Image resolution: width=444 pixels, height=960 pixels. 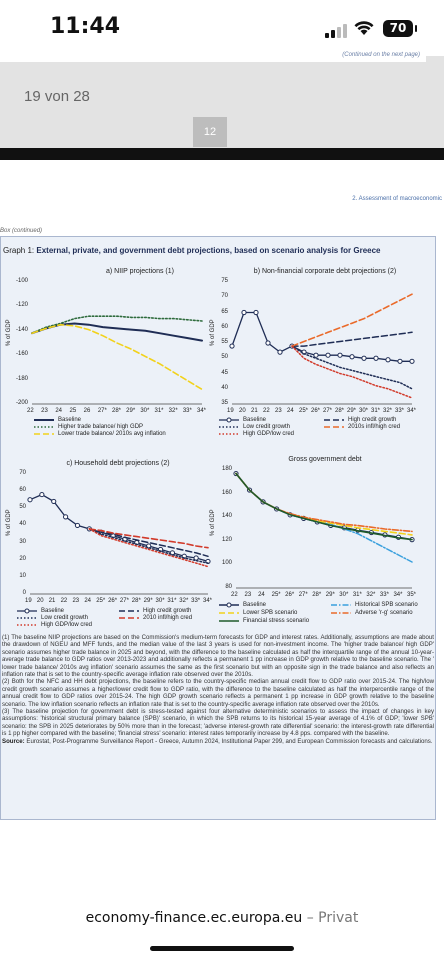 I want to click on x-tick-label: 29*, so click(x=131, y=411).